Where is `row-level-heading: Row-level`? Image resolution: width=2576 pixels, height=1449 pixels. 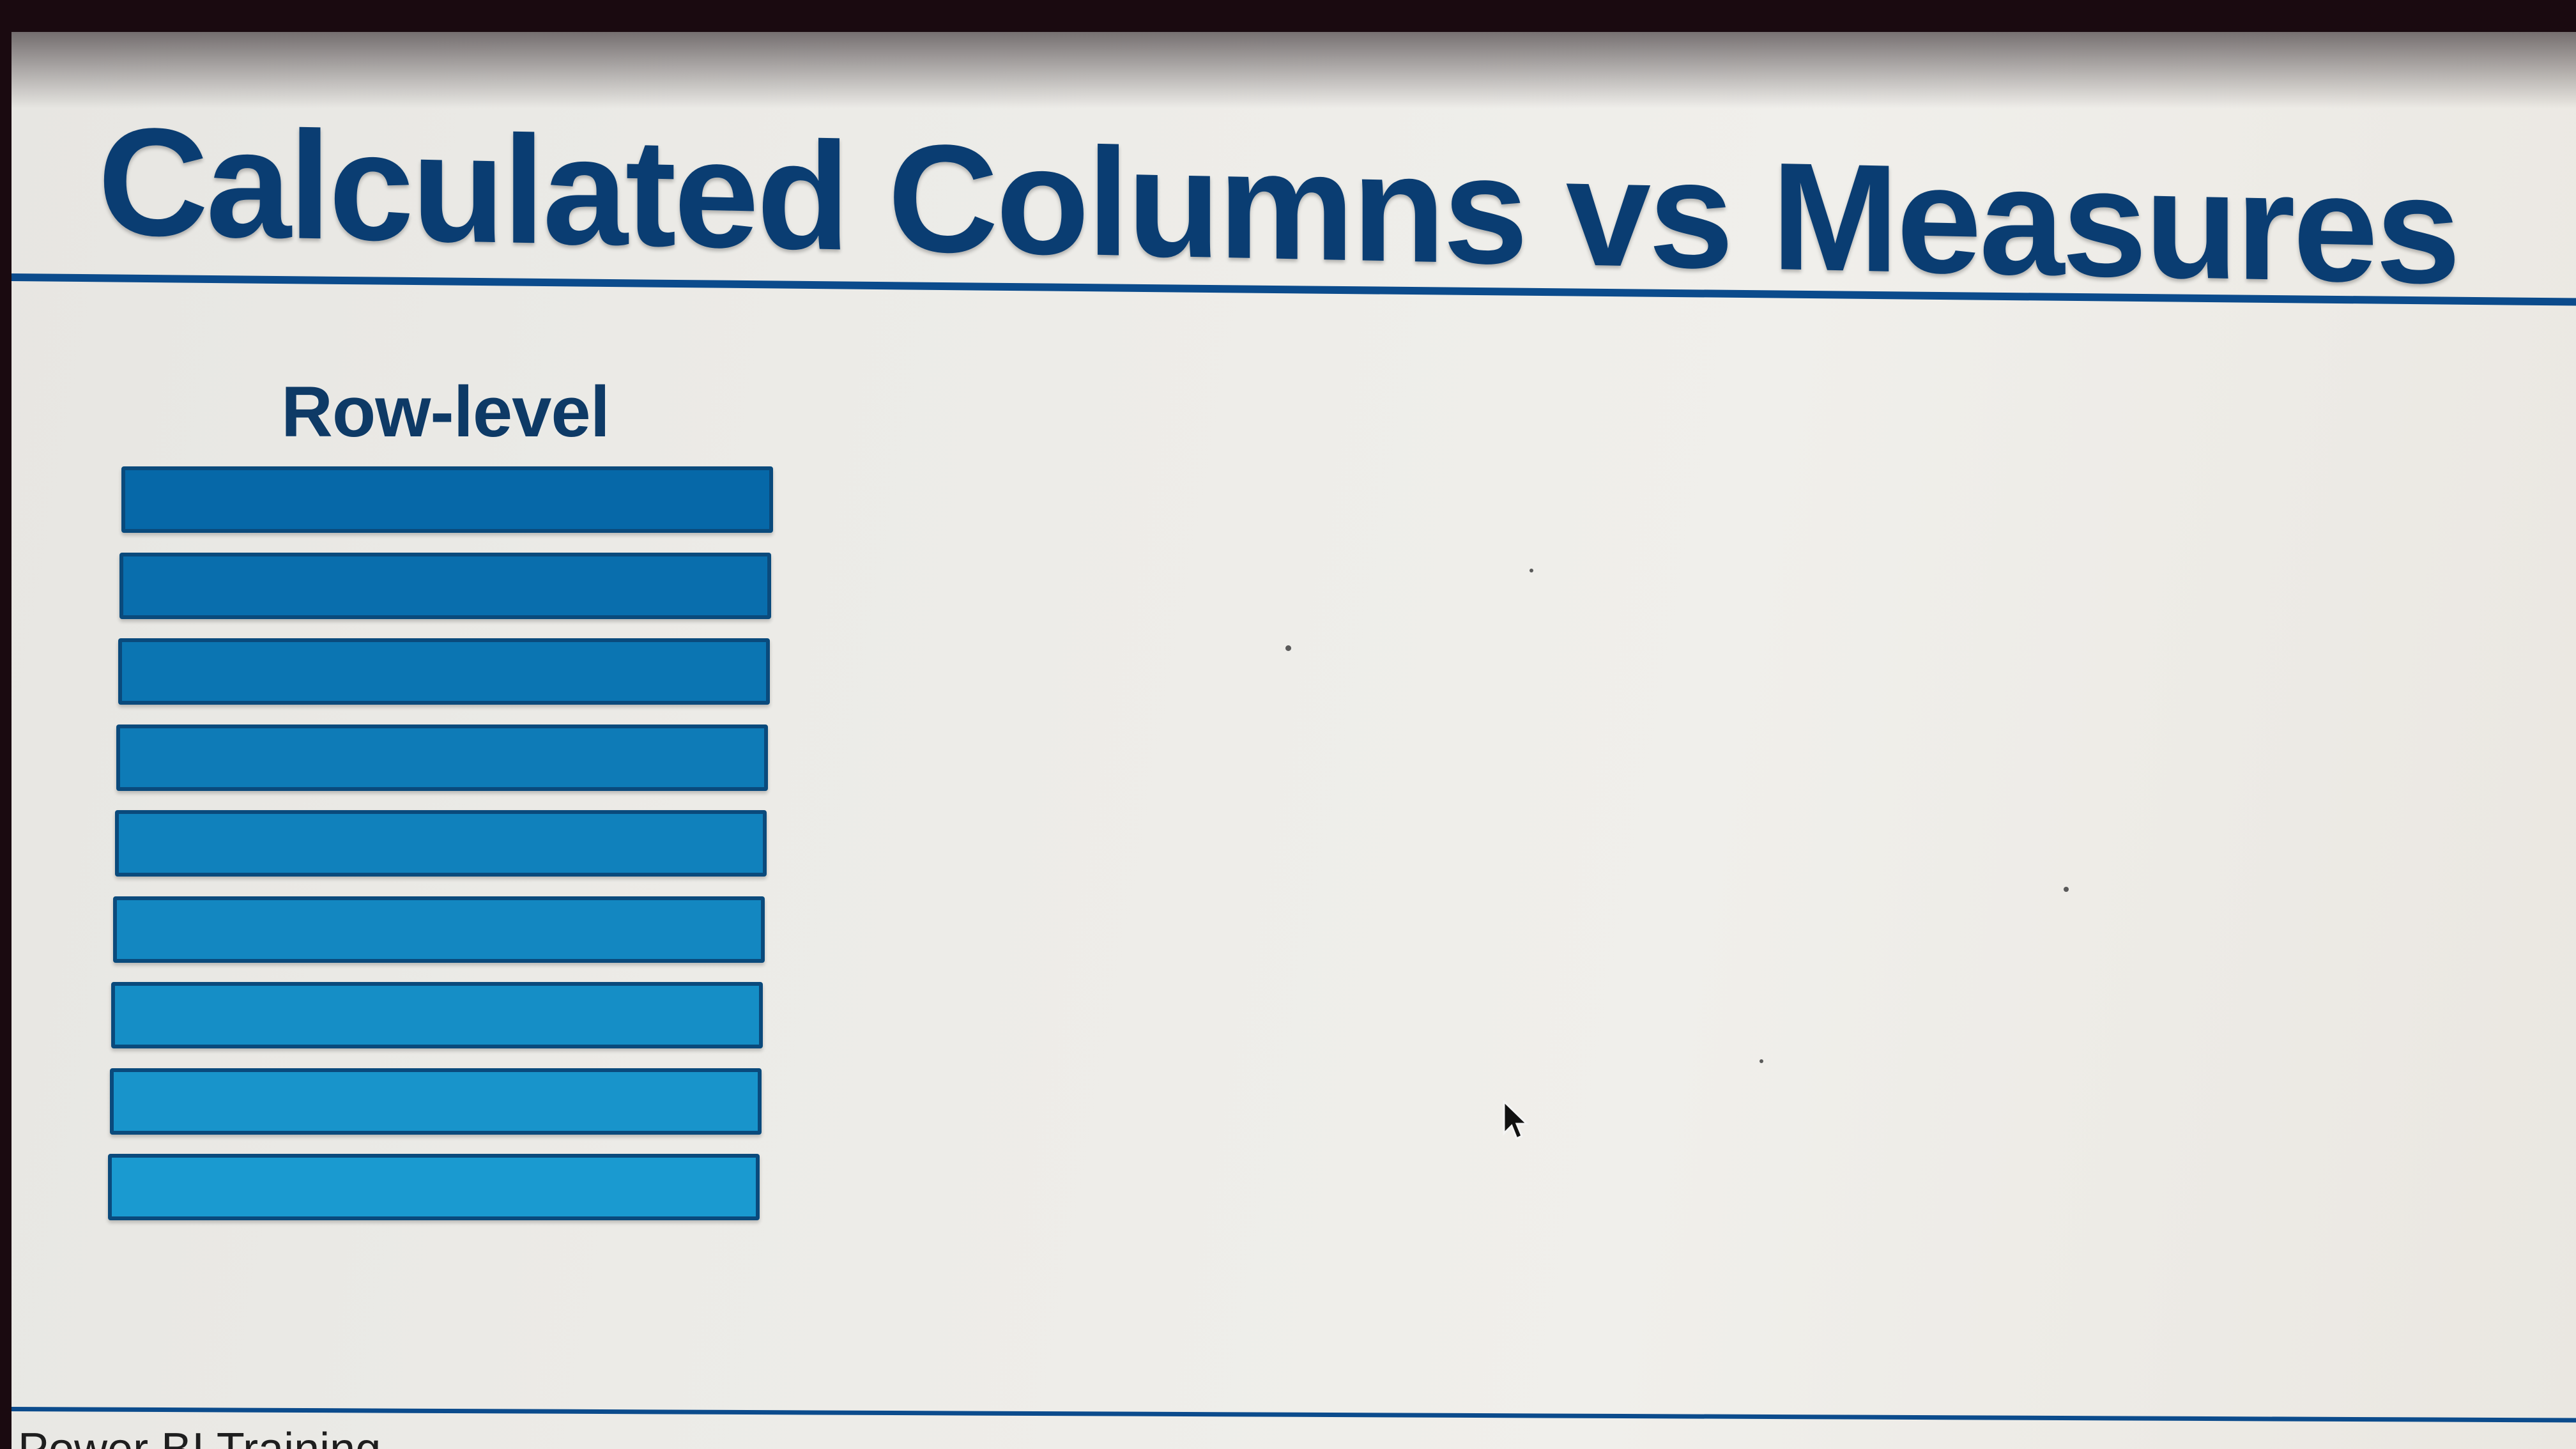
row-level-heading: Row-level is located at coordinates (445, 412).